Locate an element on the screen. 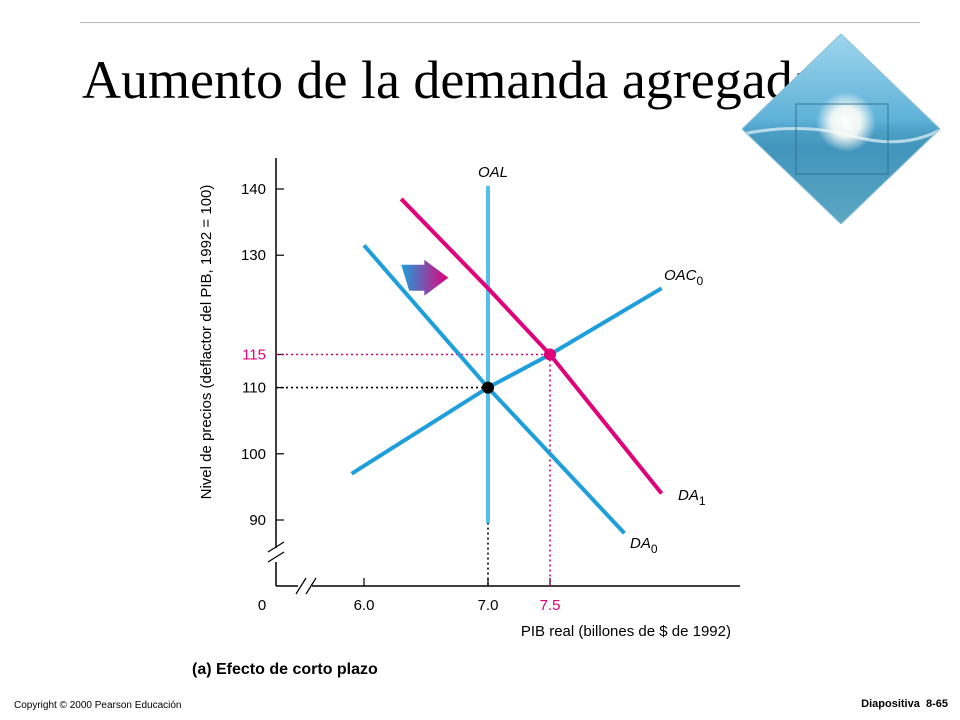 The height and width of the screenshot is (720, 960). y-tick-label-140: 140 is located at coordinates (253, 189).